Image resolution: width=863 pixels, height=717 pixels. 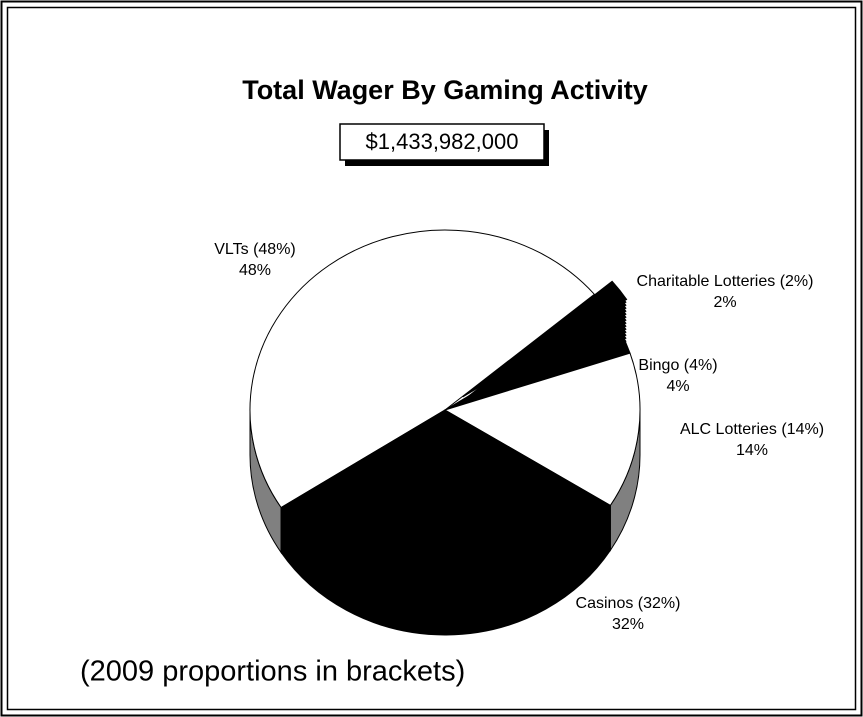 What do you see at coordinates (677, 365) in the screenshot?
I see `slice-label: Bingo (4%)` at bounding box center [677, 365].